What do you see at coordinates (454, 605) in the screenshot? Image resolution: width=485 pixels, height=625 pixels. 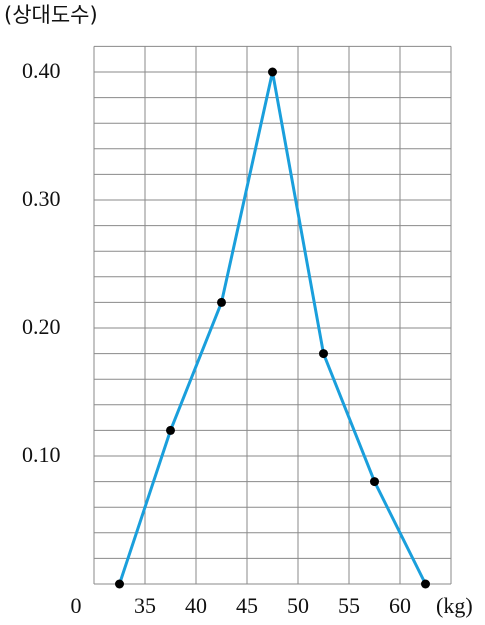 I see `x-axis-label: (kg)` at bounding box center [454, 605].